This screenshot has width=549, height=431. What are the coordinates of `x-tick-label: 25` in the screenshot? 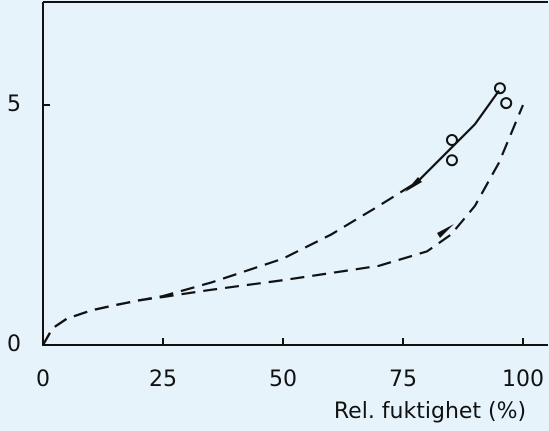 It's located at (163, 379).